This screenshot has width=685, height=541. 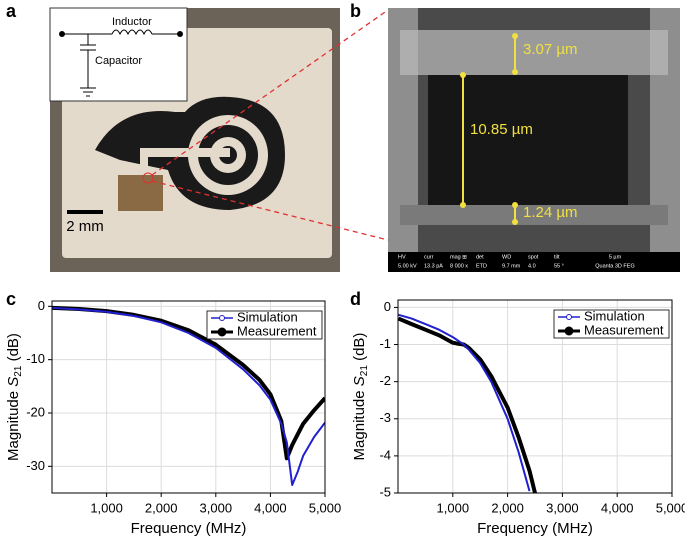 What do you see at coordinates (270, 125) in the screenshot?
I see `zoom-lines` at bounding box center [270, 125].